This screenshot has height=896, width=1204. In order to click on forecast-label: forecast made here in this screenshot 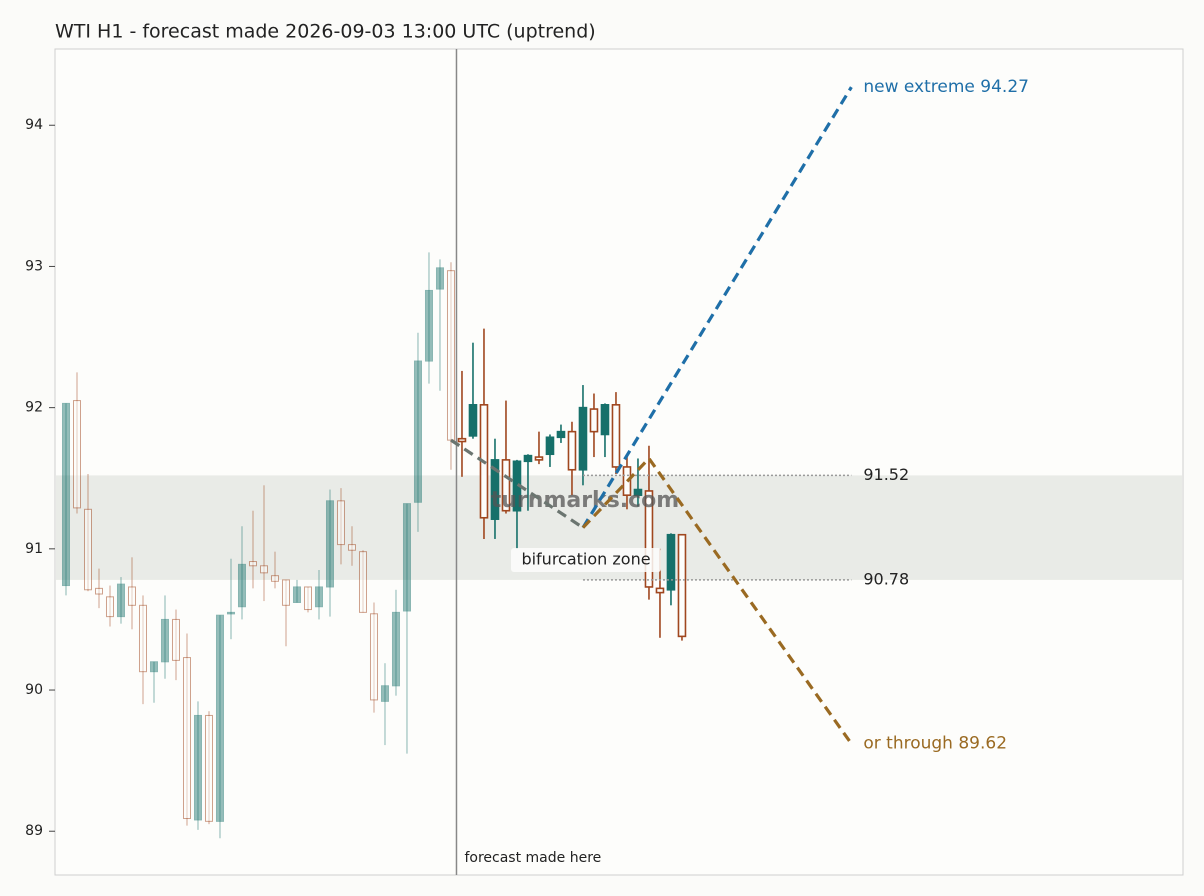, I will do `click(532, 858)`.